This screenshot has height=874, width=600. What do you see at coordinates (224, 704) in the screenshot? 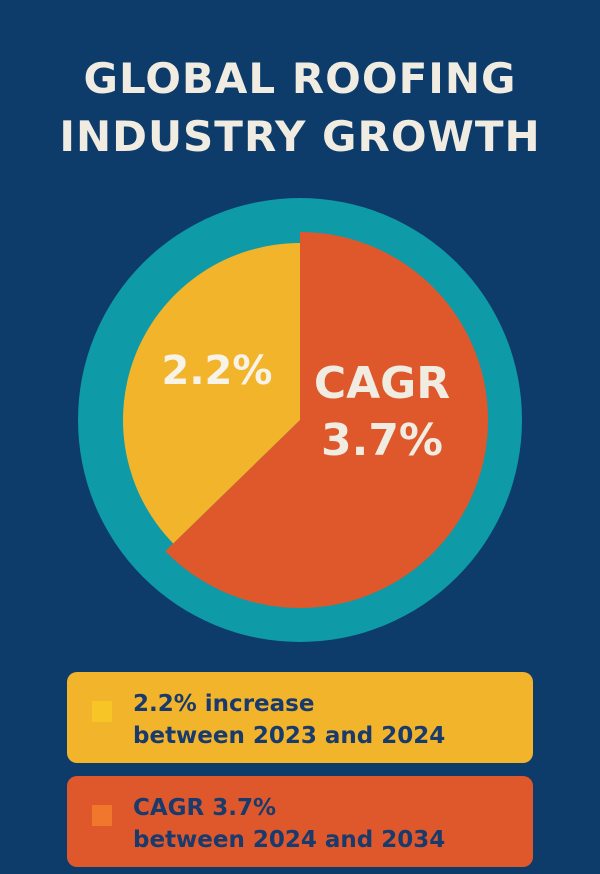
I see `legend-text-line1: 2.2% increase` at bounding box center [224, 704].